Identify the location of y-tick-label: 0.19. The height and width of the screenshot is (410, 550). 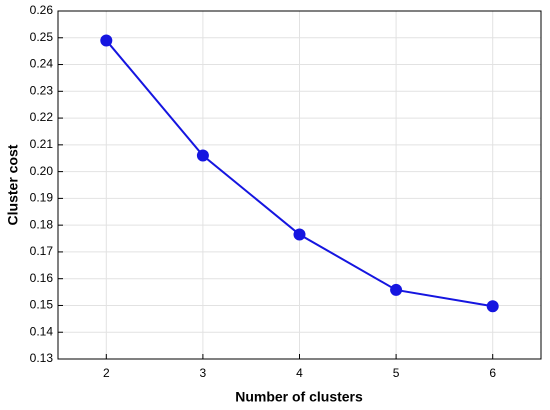
(42, 198).